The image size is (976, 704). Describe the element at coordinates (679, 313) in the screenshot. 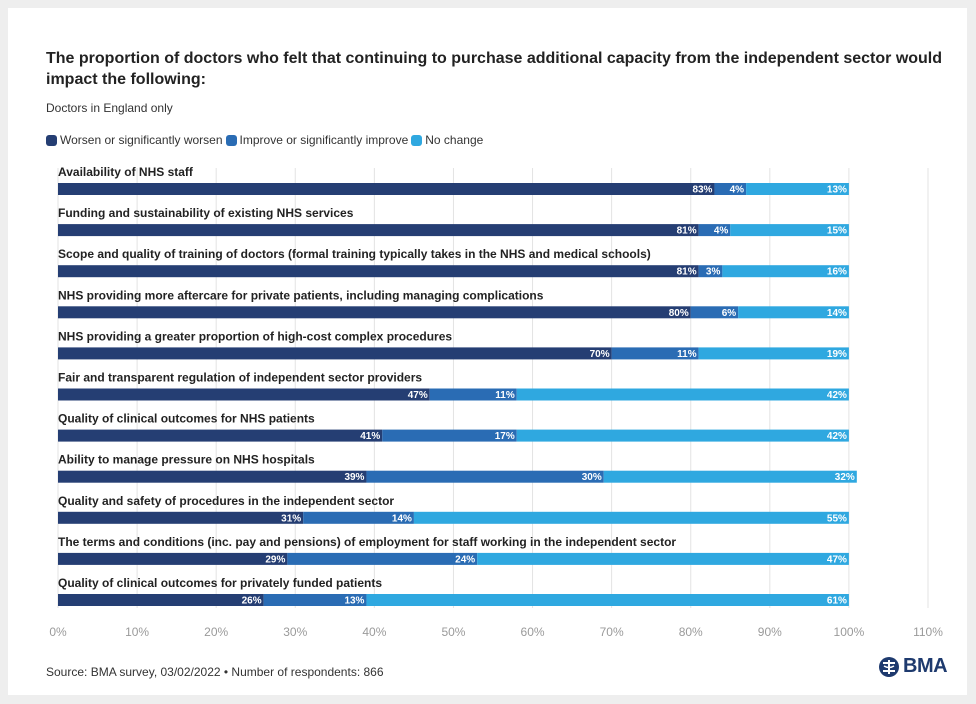

I see `data-label: 80%` at that location.